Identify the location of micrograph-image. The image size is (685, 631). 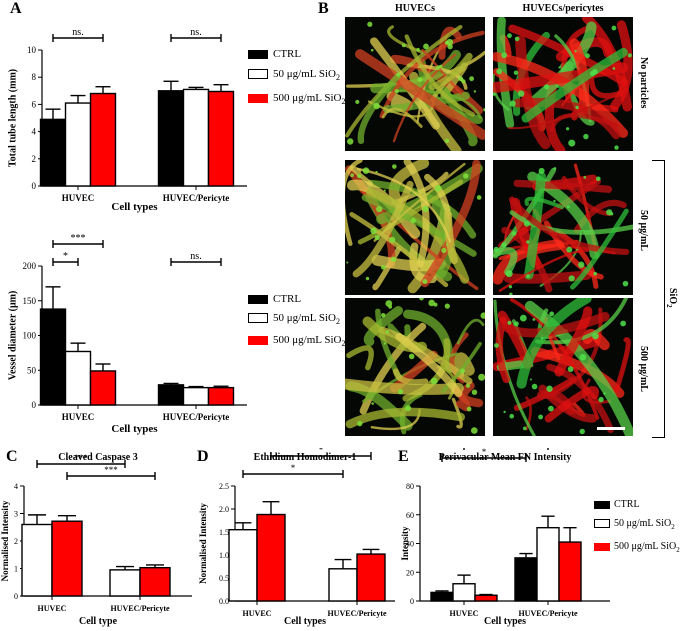
(415, 86).